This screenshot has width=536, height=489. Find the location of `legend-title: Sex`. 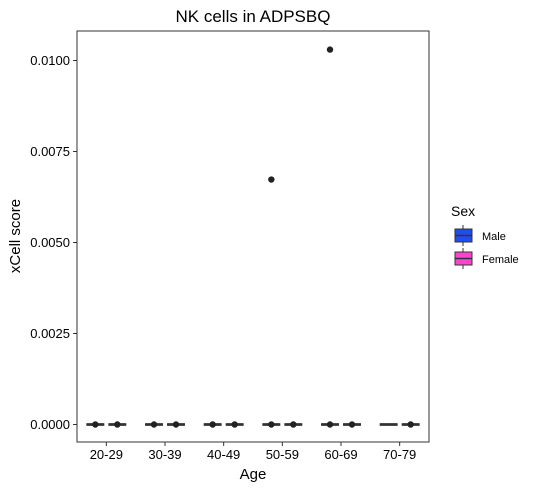

legend-title: Sex is located at coordinates (463, 211).